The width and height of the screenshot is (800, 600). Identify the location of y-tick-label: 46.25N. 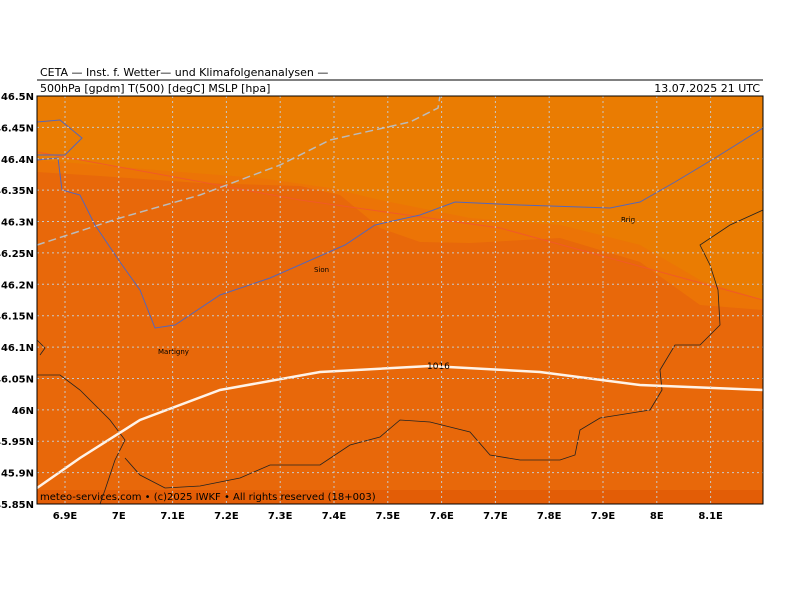
(17, 254).